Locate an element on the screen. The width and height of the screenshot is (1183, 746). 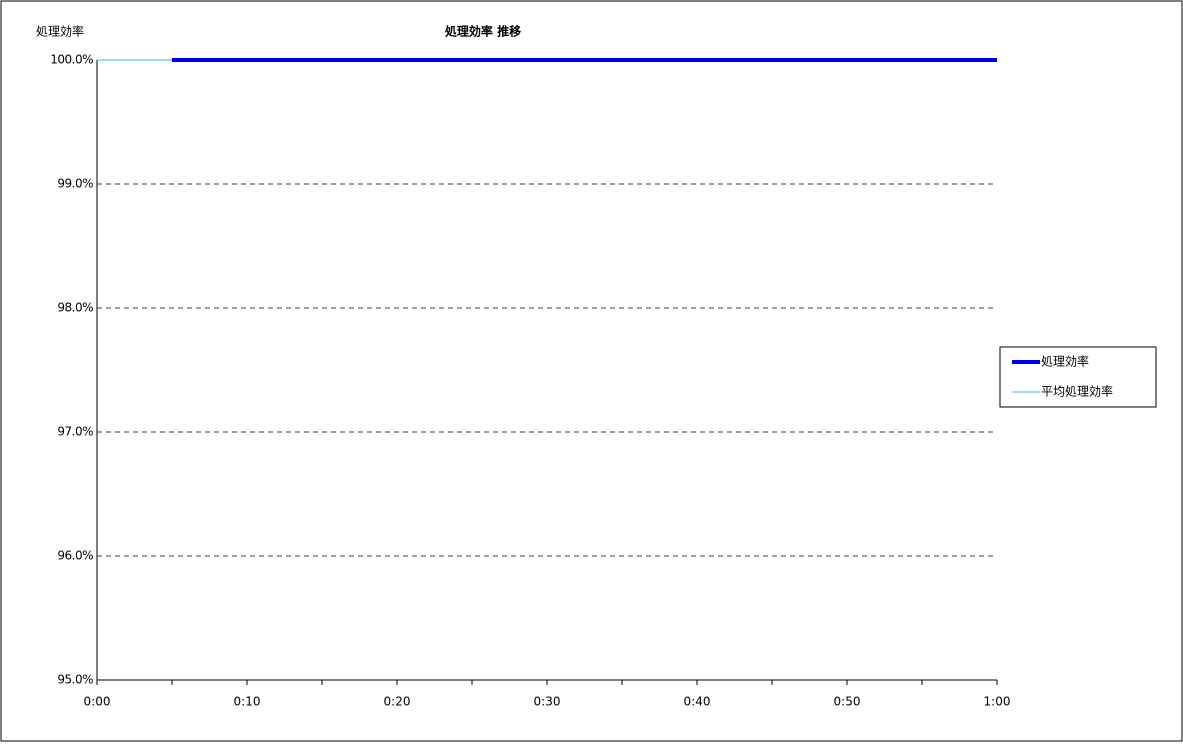
y-tick-label: 98.0% is located at coordinates (75, 308).